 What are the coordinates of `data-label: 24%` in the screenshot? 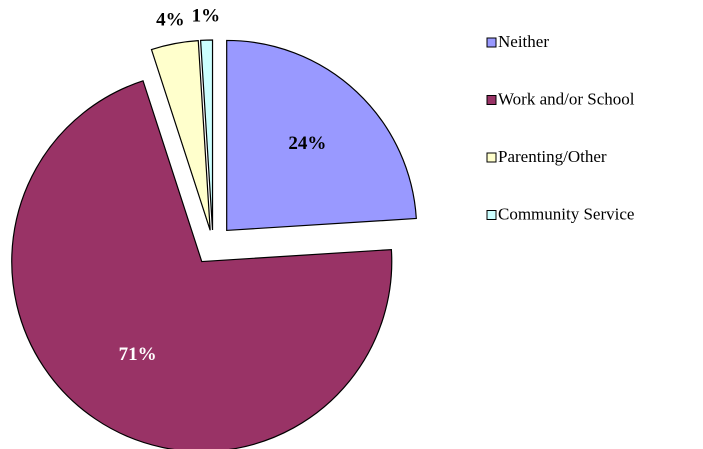 It's located at (307, 143).